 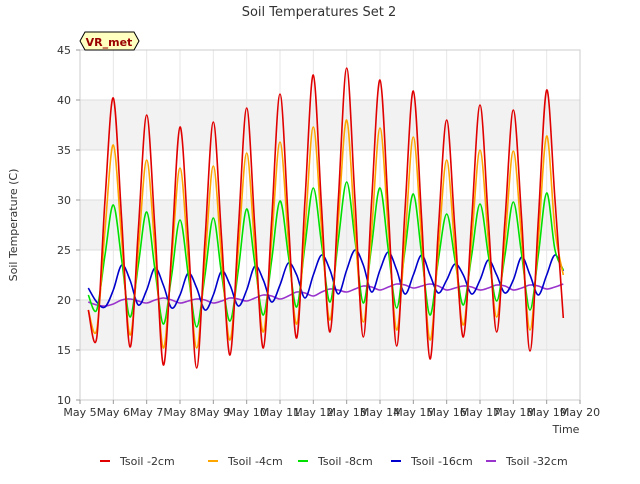 I want to click on y-axis-ticks: 10 15 20 25 30 35 40 45, so click(x=68, y=225).